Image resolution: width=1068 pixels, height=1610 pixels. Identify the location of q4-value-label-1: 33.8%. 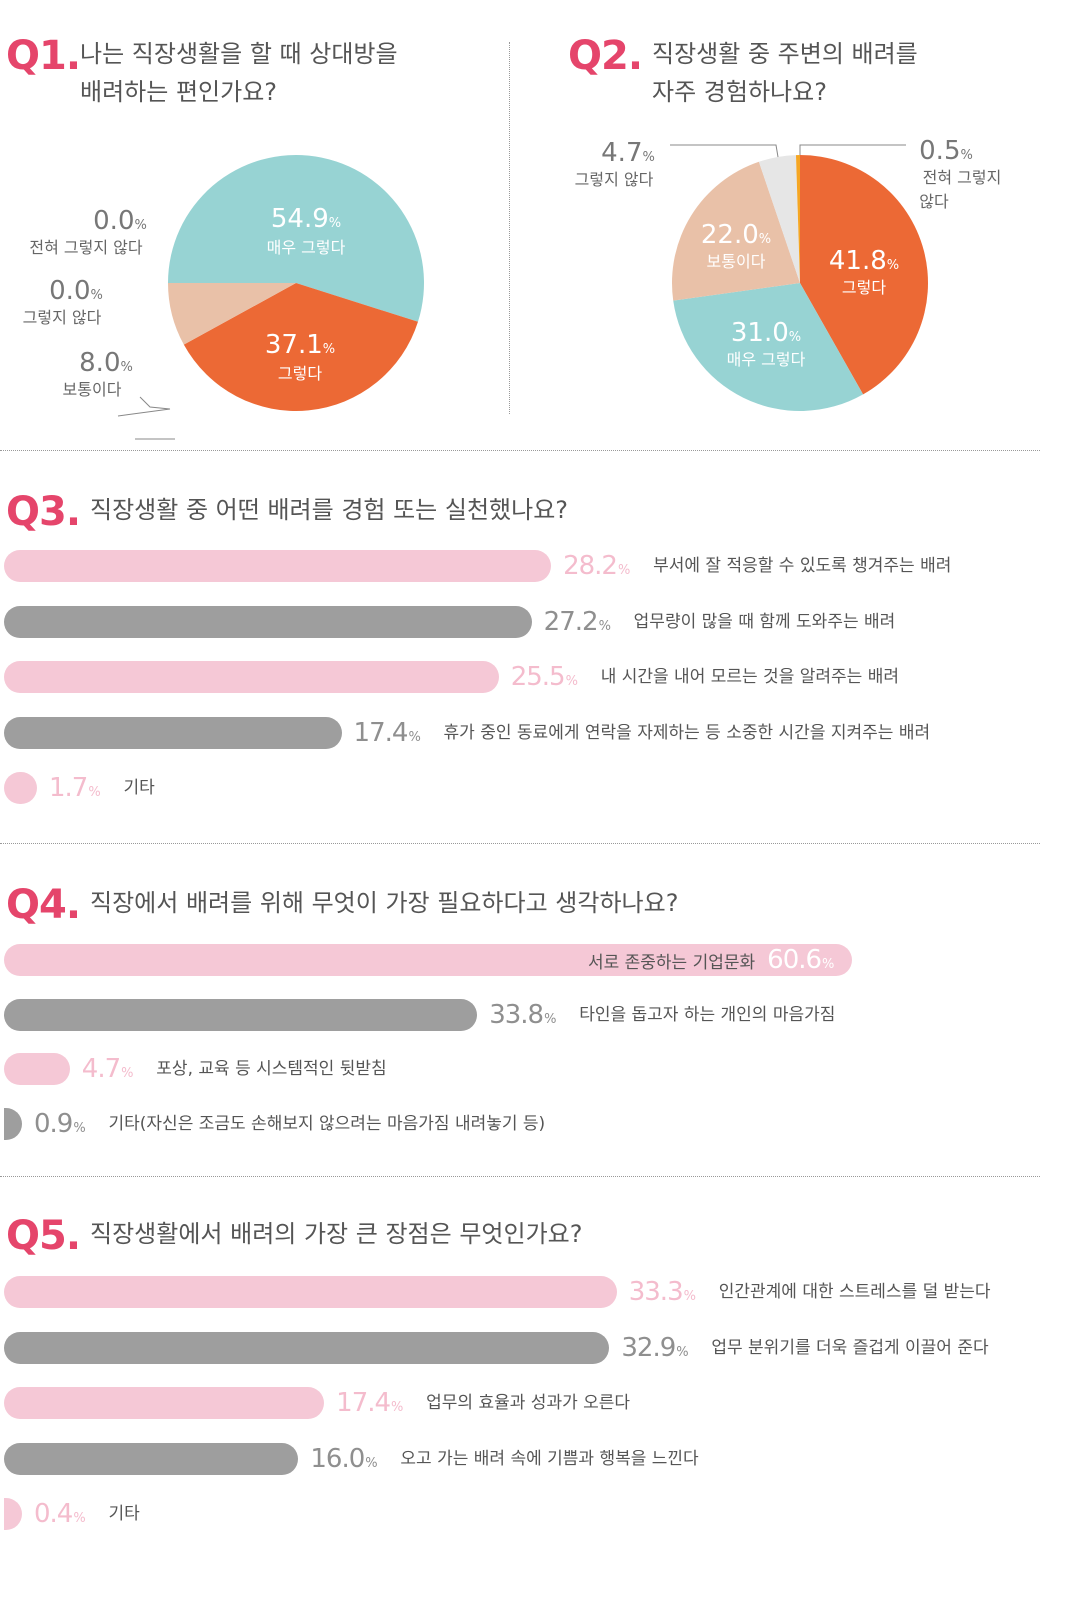
(523, 1014).